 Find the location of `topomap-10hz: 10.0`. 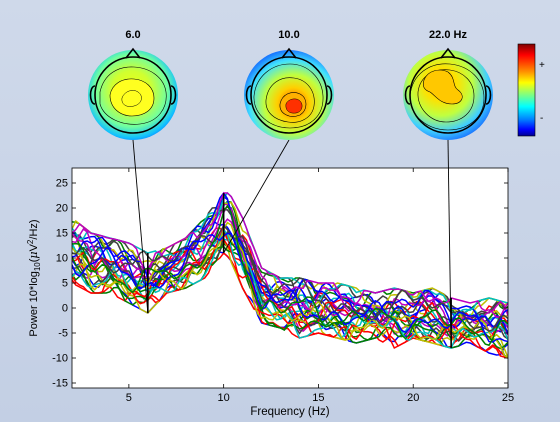

topomap-10hz: 10.0 is located at coordinates (289, 84).